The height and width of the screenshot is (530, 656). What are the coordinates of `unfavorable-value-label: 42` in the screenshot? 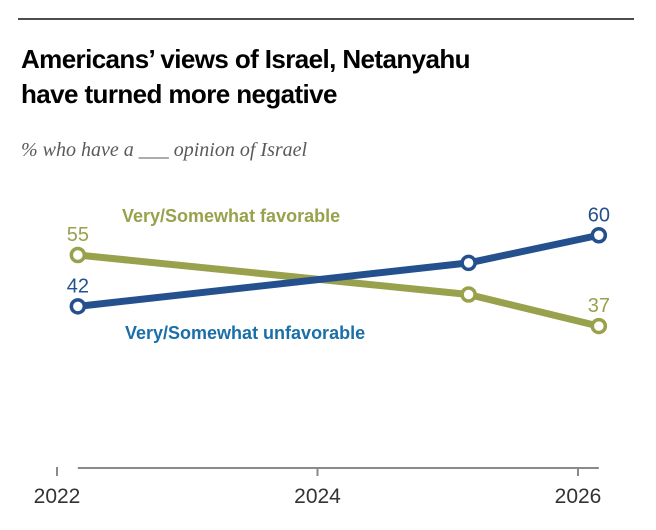 It's located at (78, 286).